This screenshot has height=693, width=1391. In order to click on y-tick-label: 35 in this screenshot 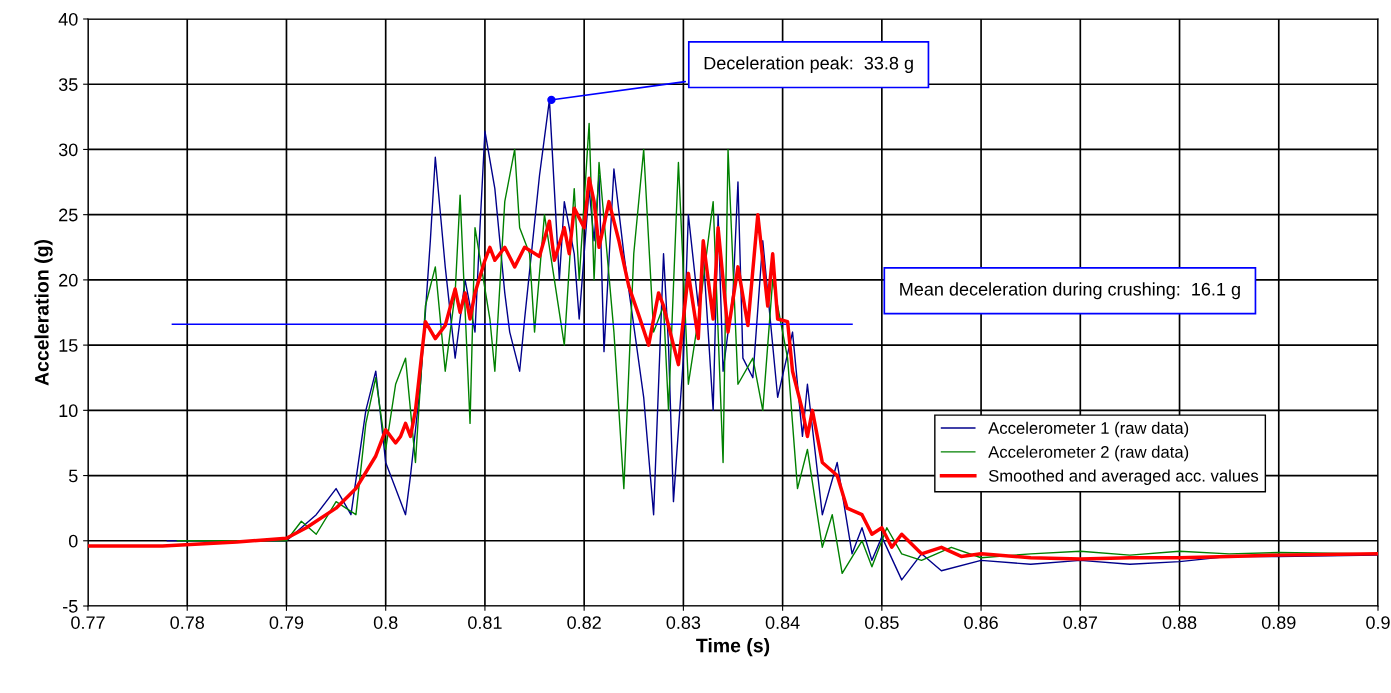, I will do `click(68, 84)`.